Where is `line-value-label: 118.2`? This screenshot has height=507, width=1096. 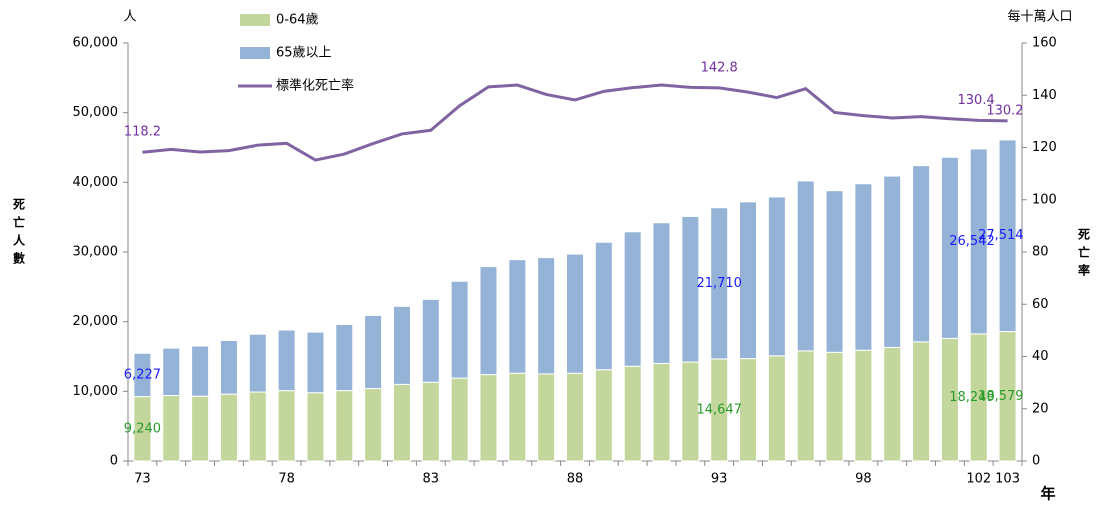
line-value-label: 118.2 is located at coordinates (142, 132).